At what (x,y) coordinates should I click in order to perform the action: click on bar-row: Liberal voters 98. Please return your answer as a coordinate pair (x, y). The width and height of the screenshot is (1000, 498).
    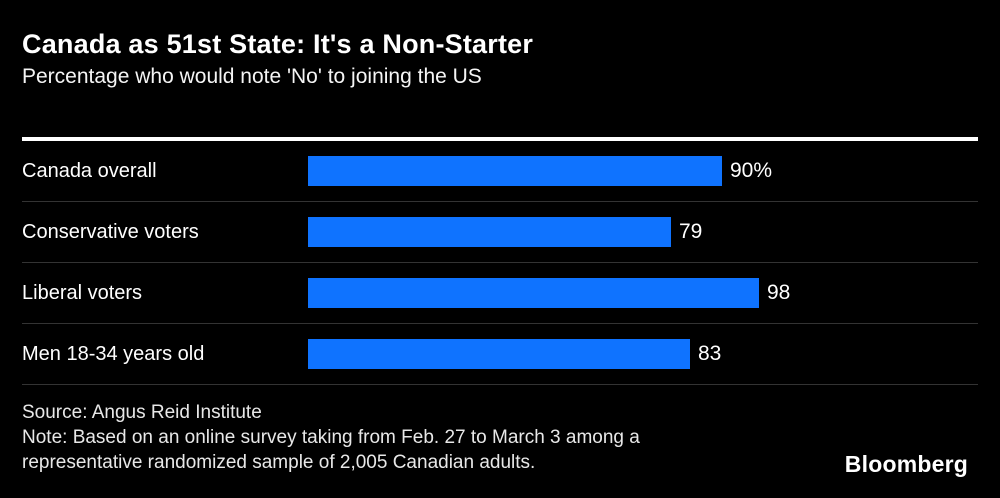
    Looking at the image, I should click on (500, 293).